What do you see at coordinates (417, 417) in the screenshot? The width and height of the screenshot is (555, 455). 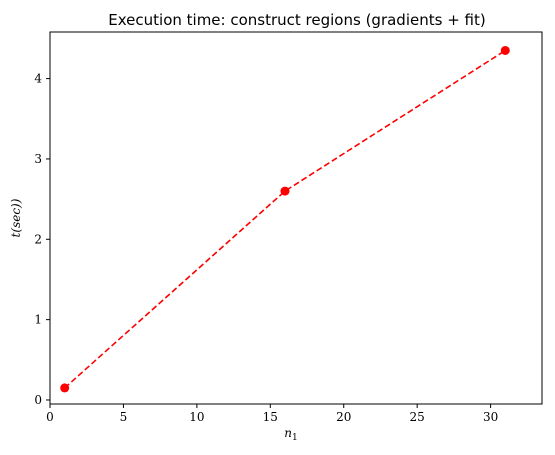 I see `x-tick-label: 25` at bounding box center [417, 417].